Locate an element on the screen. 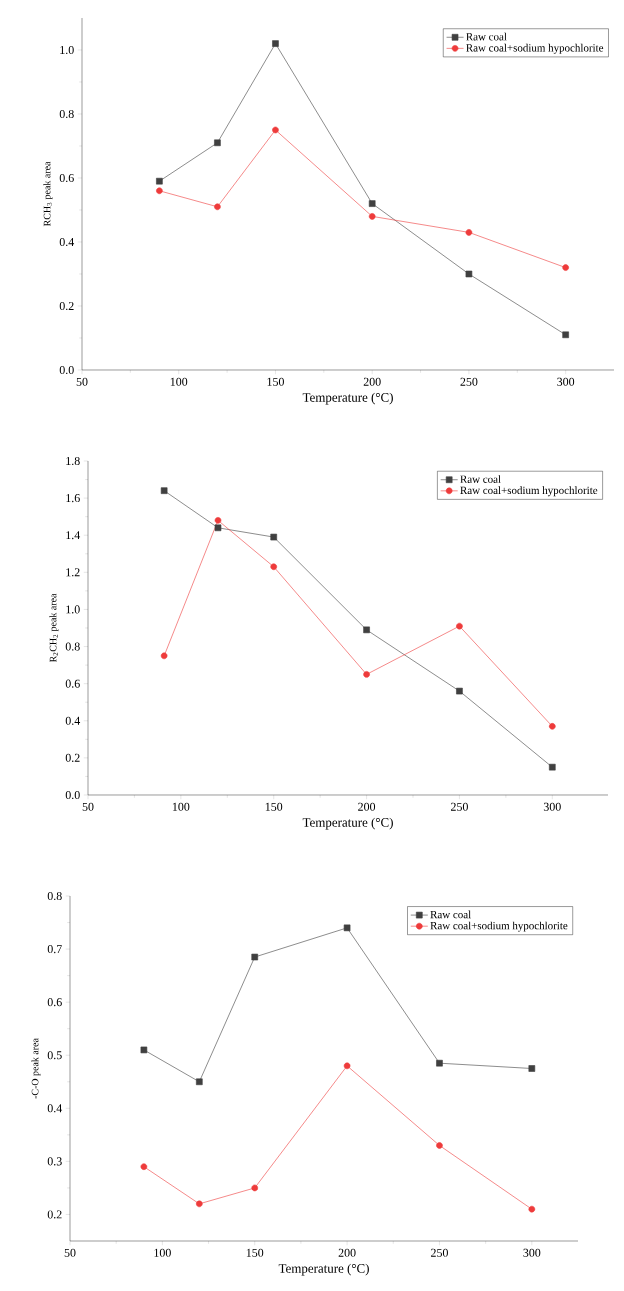 This screenshot has width=624, height=1291. y-tick-label: 1.6 is located at coordinates (73, 498).